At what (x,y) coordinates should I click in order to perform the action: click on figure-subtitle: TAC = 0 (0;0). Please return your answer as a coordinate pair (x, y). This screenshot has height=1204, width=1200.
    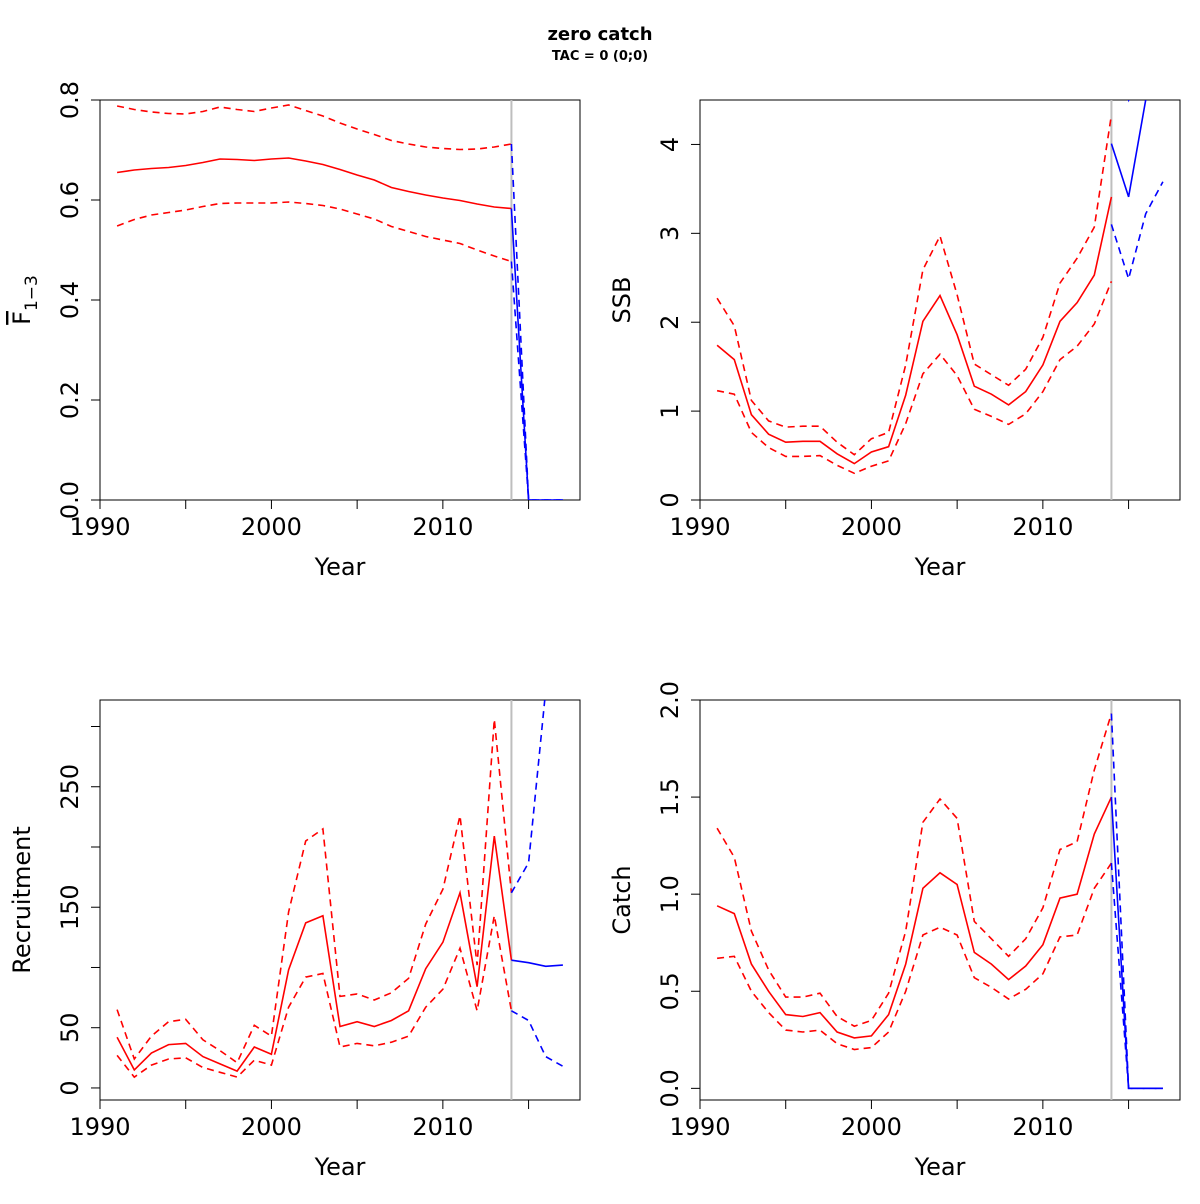
    Looking at the image, I should click on (600, 56).